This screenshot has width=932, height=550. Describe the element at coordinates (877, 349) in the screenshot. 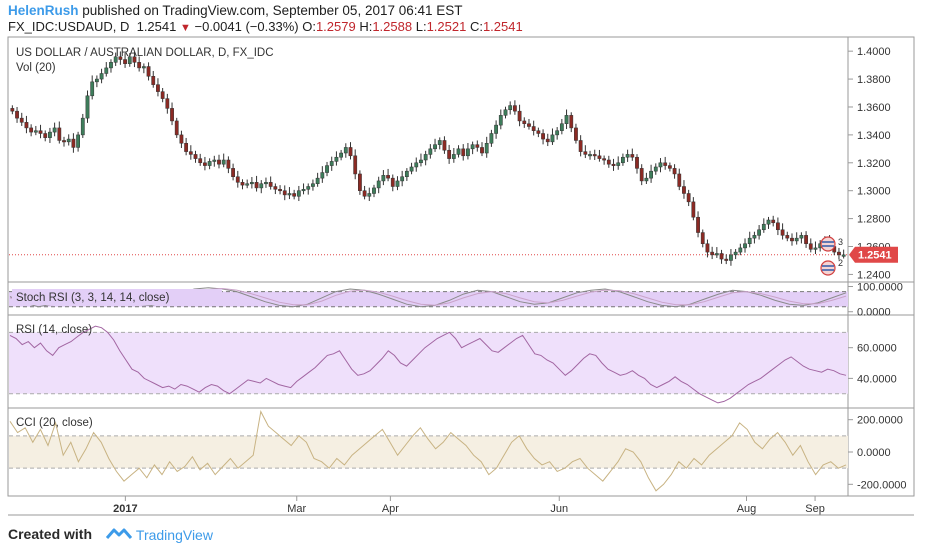

I see `y-tick-label: 60.0000` at that location.